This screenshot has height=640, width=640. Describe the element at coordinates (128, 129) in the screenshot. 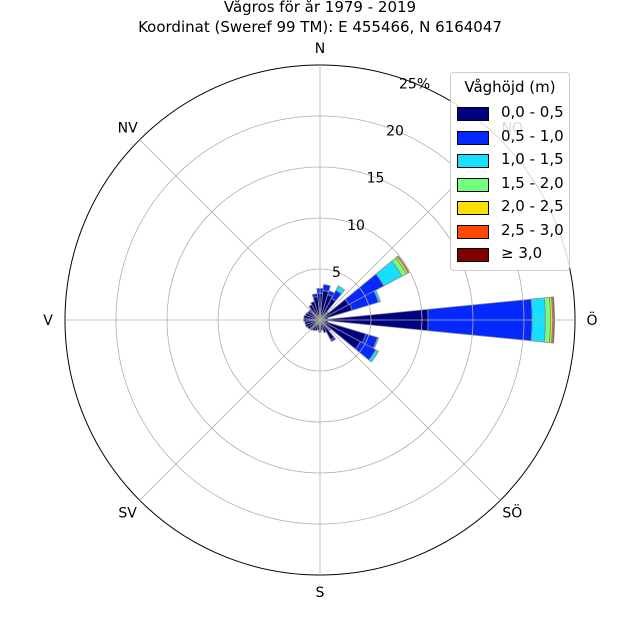

I see `direction-label-7: NV` at that location.